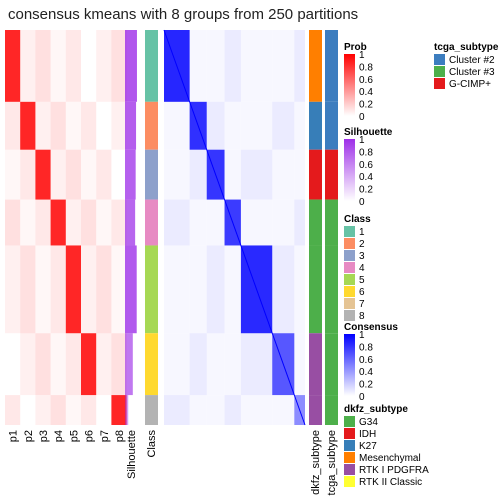 This screenshot has width=504, height=504. What do you see at coordinates (362, 117) in the screenshot?
I see `prob-legend-tick: 0` at bounding box center [362, 117].